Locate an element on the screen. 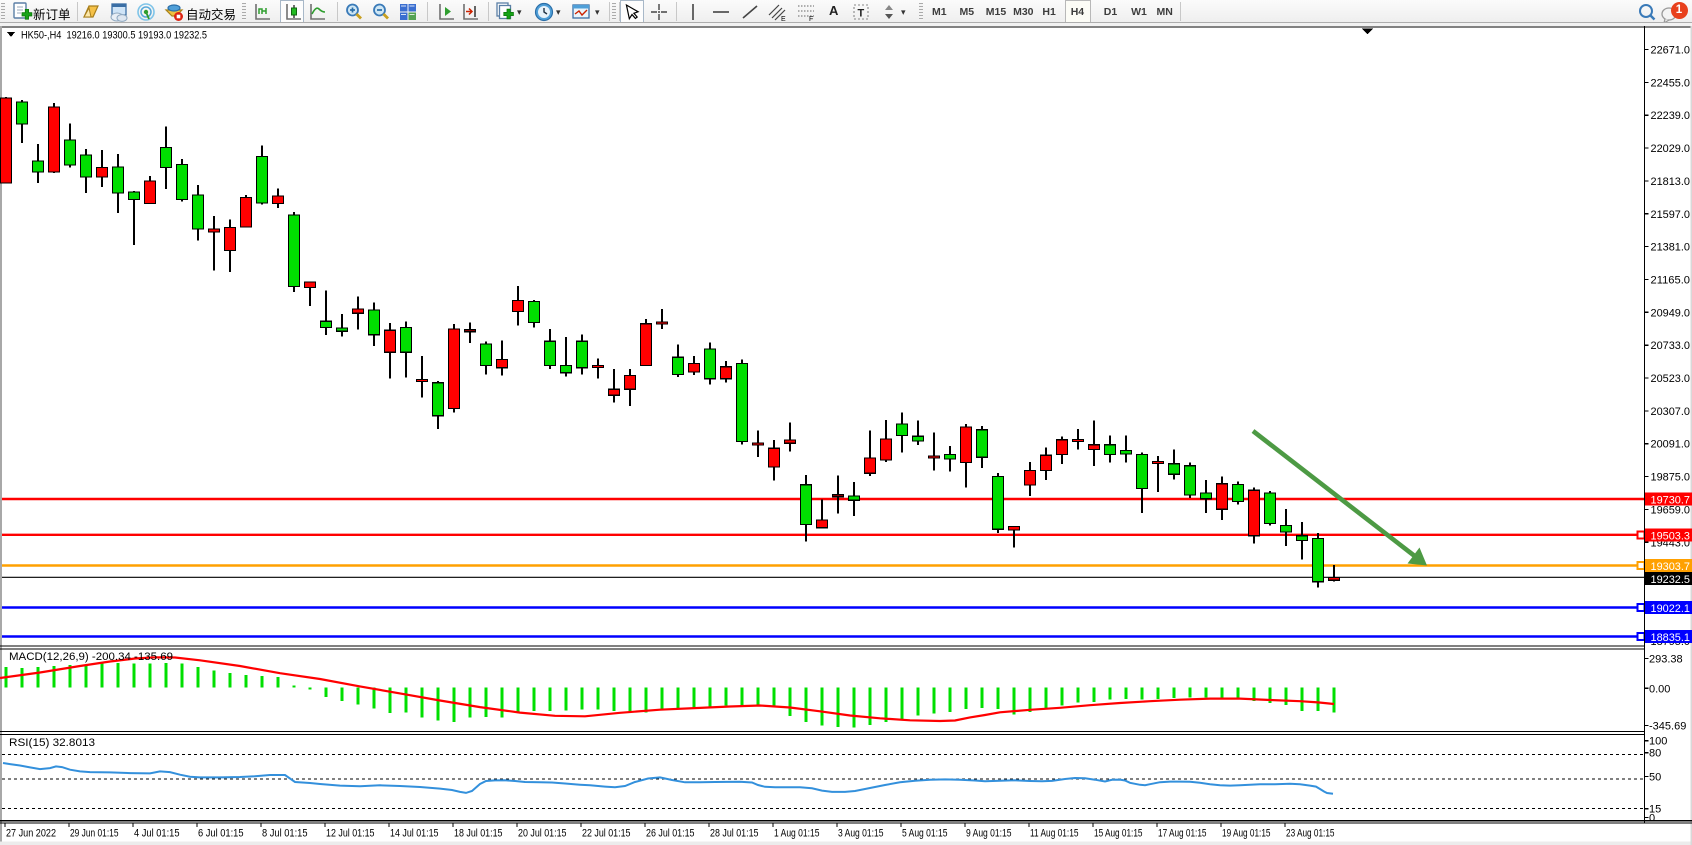 This screenshot has height=845, width=1692. svg-text: 6 Jul 01:15 is located at coordinates (221, 834).